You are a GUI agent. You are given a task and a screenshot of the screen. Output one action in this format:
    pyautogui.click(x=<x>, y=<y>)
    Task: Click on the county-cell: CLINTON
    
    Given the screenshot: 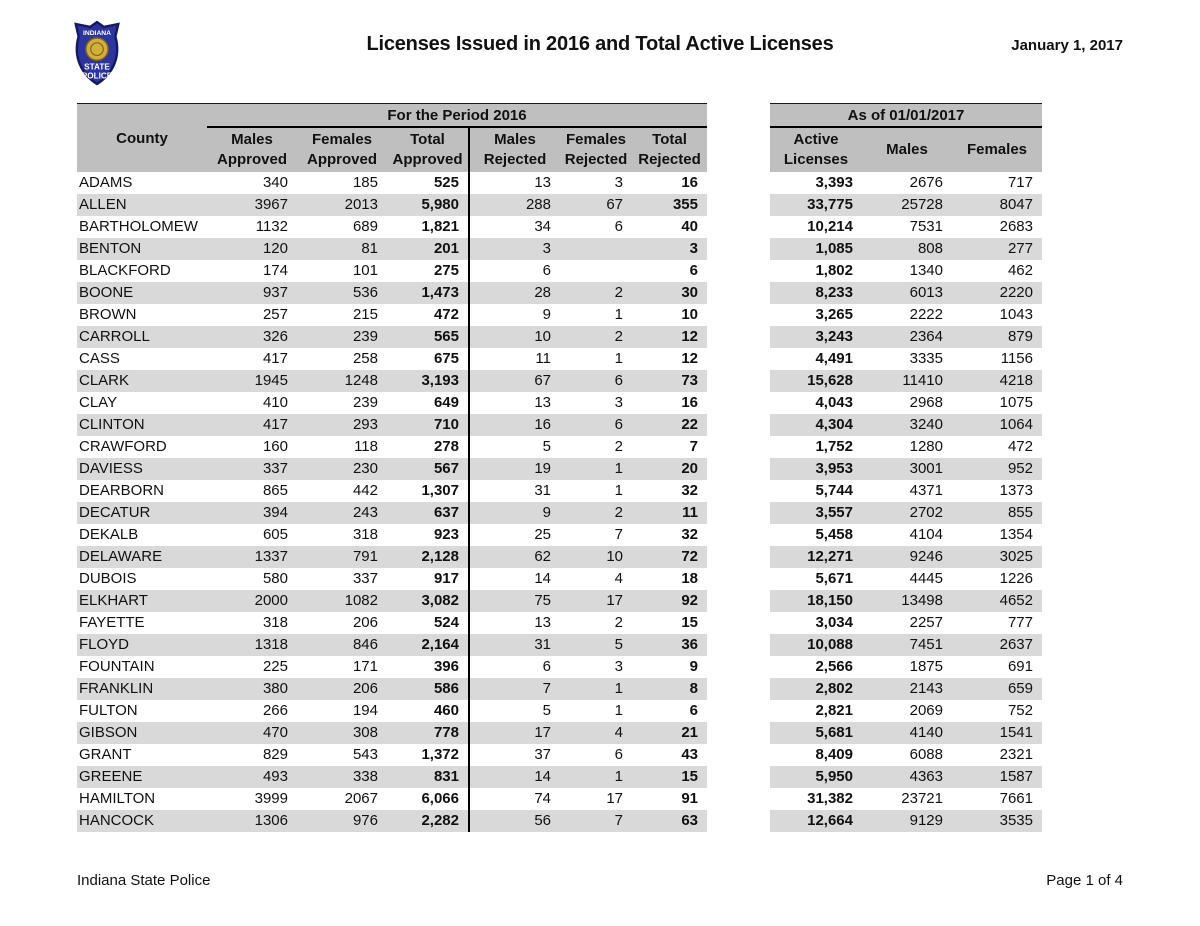 What is the action you would take?
    pyautogui.click(x=112, y=424)
    